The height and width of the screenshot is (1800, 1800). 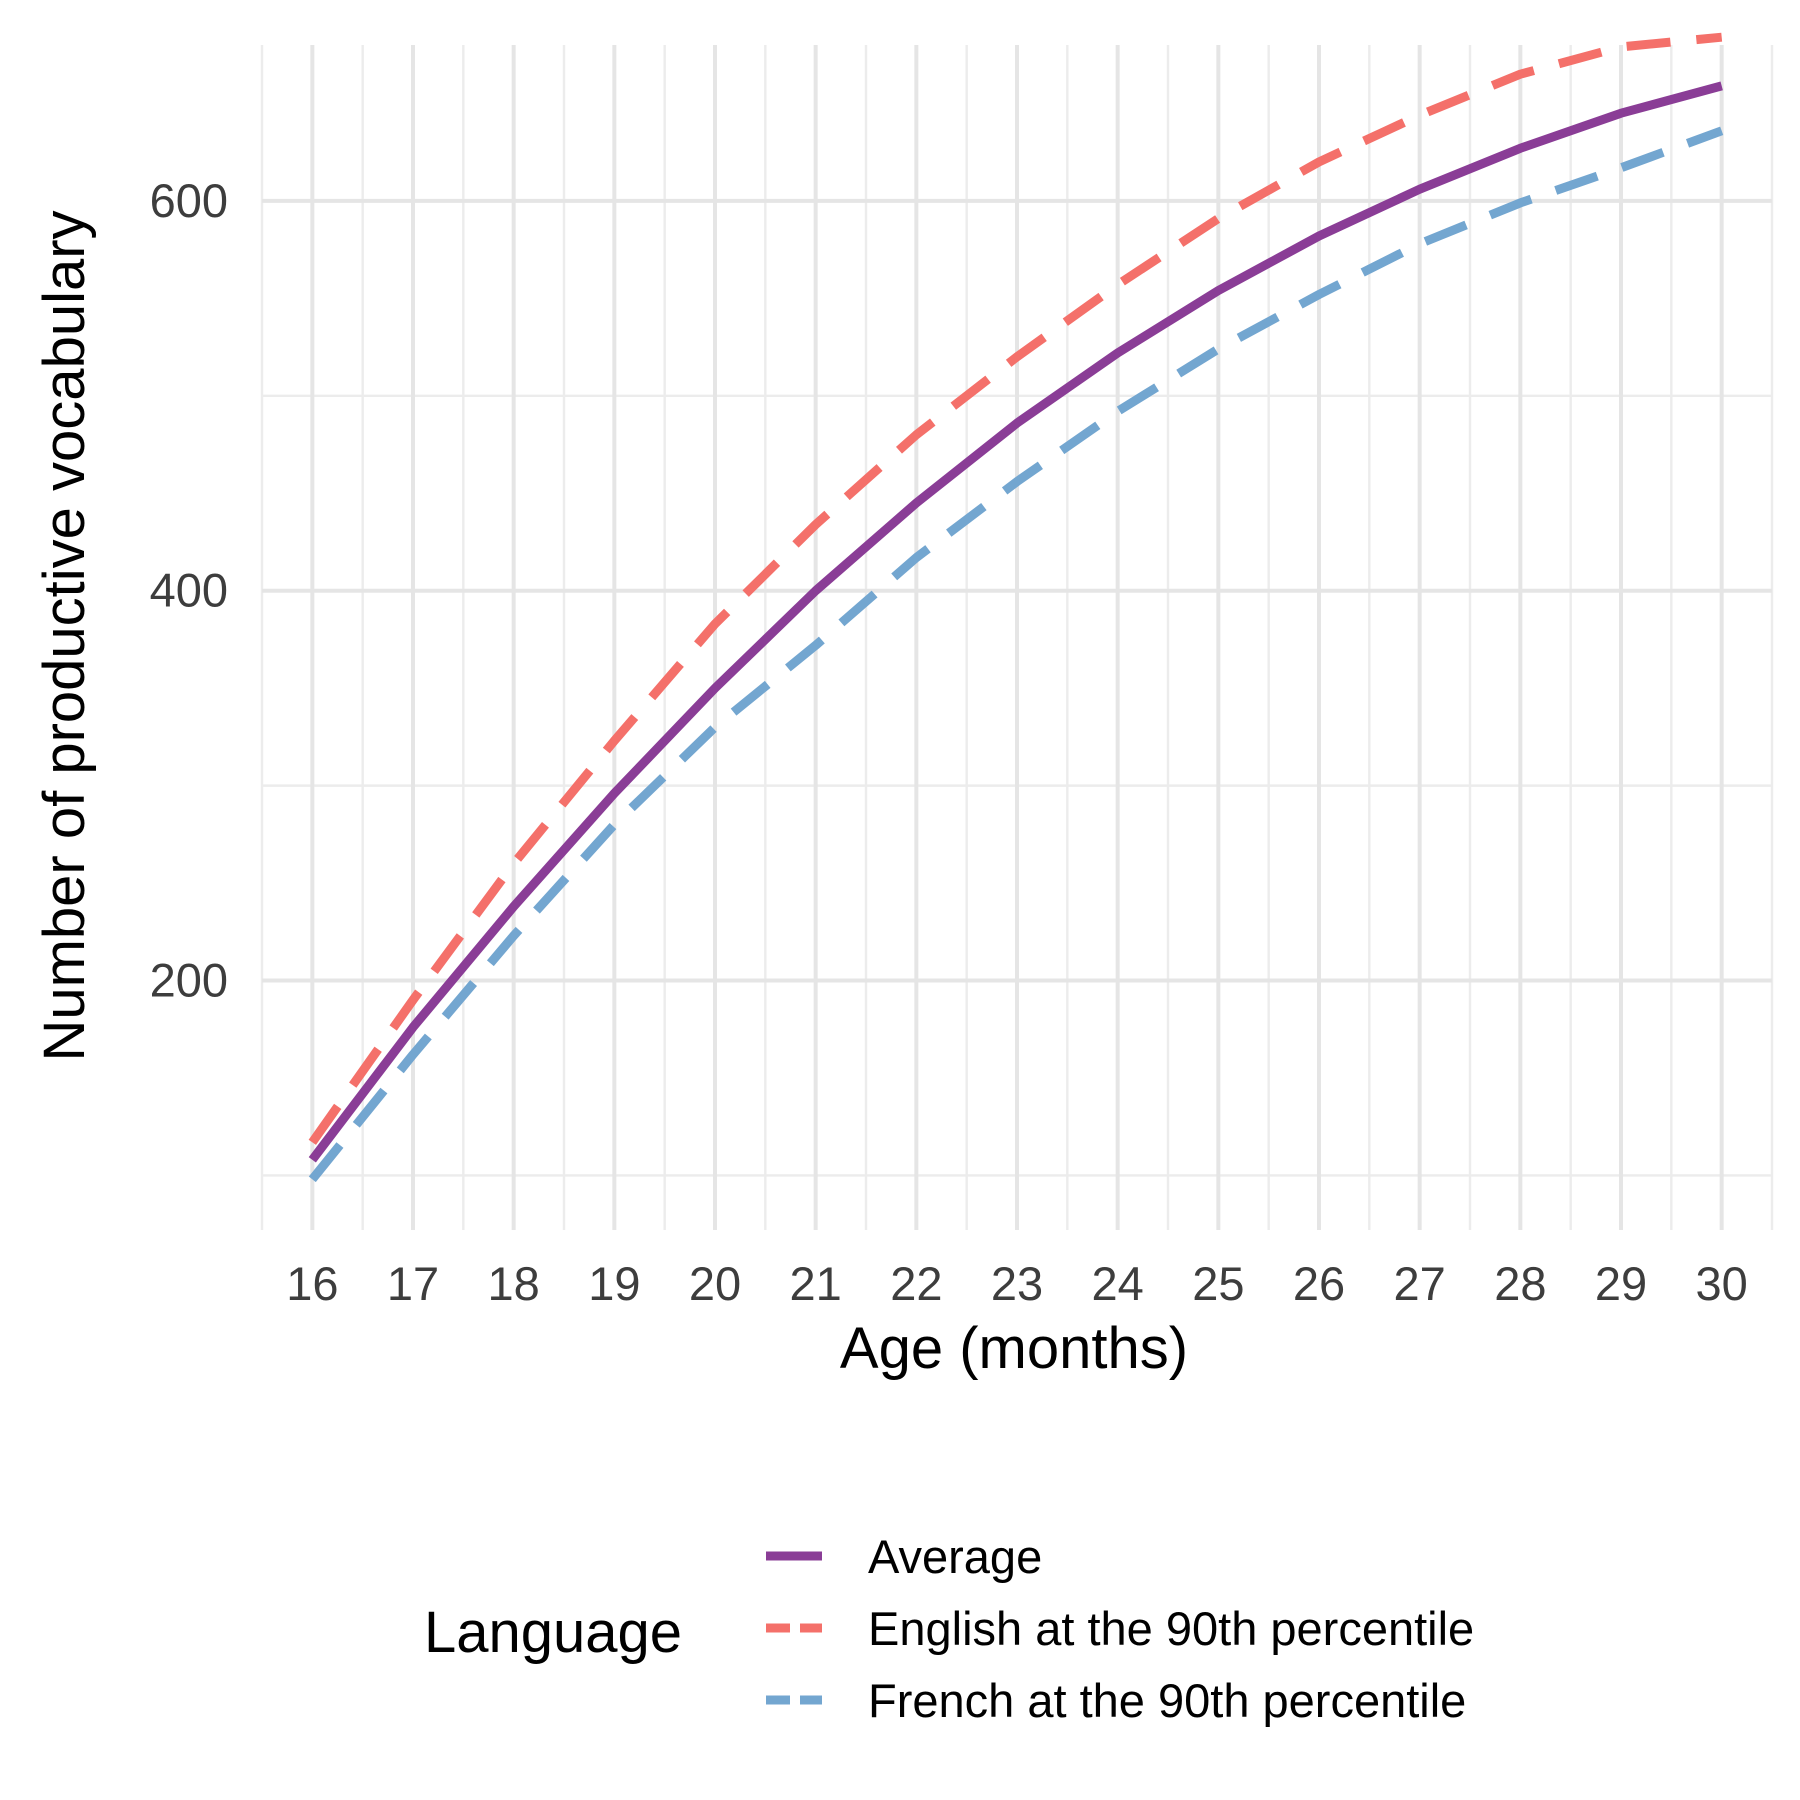 What do you see at coordinates (715, 1283) in the screenshot?
I see `x-tick-label: 20` at bounding box center [715, 1283].